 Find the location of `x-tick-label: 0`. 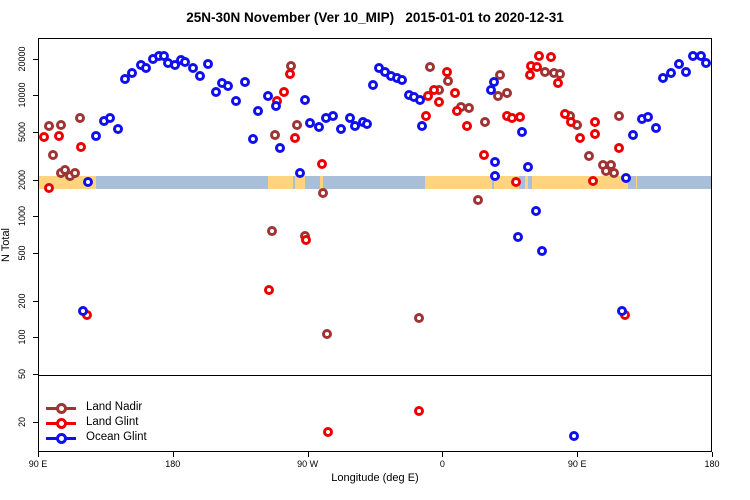

x-tick-label: 0 is located at coordinates (442, 464).